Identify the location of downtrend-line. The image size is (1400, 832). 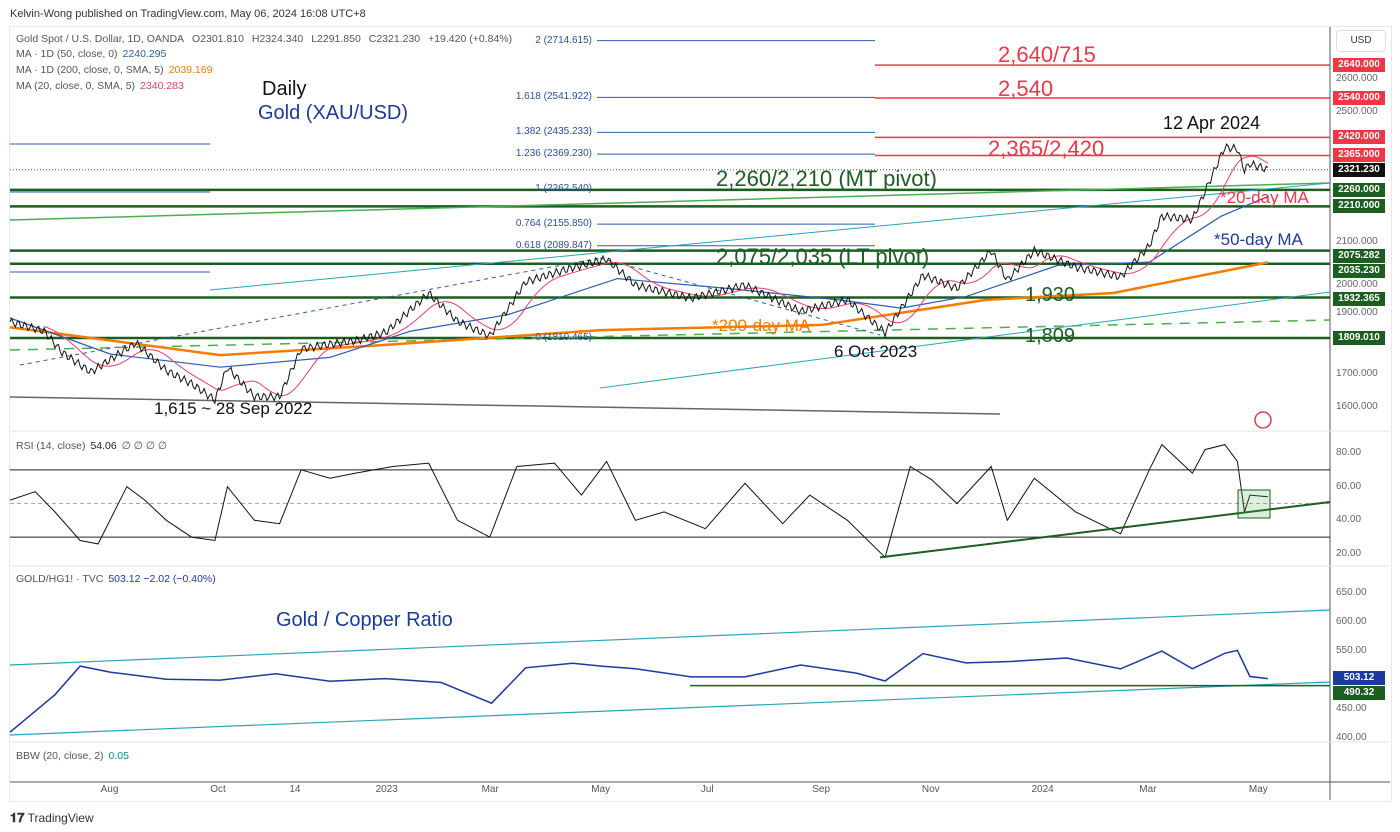
(505, 405).